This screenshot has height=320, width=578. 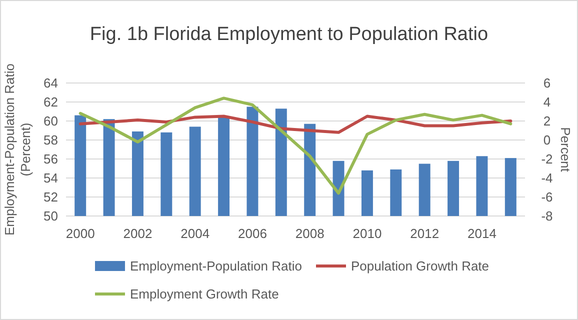 I want to click on y2-tick-label: -2, so click(x=547, y=159).